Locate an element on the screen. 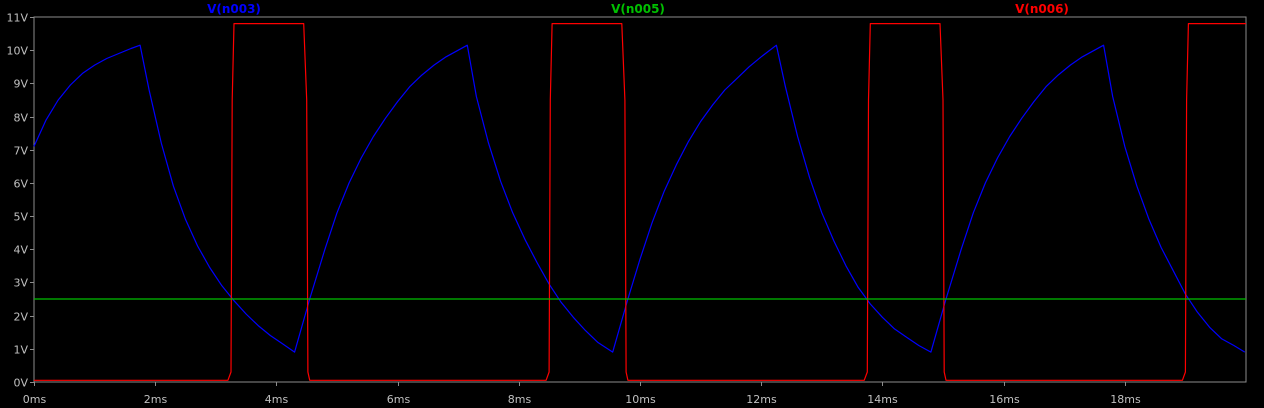 The width and height of the screenshot is (1264, 408). y-tick-label: 6V is located at coordinates (20, 184).